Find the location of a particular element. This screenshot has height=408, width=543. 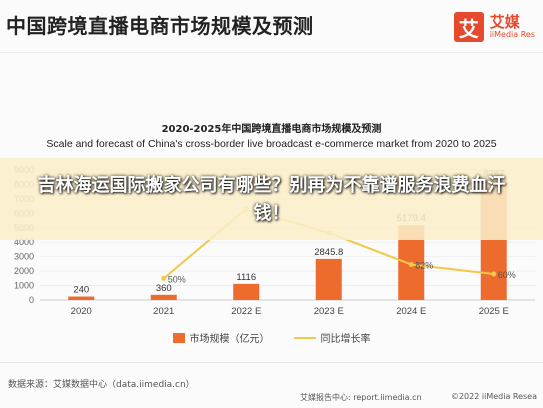

x-tick-label: 2024 E is located at coordinates (411, 311).